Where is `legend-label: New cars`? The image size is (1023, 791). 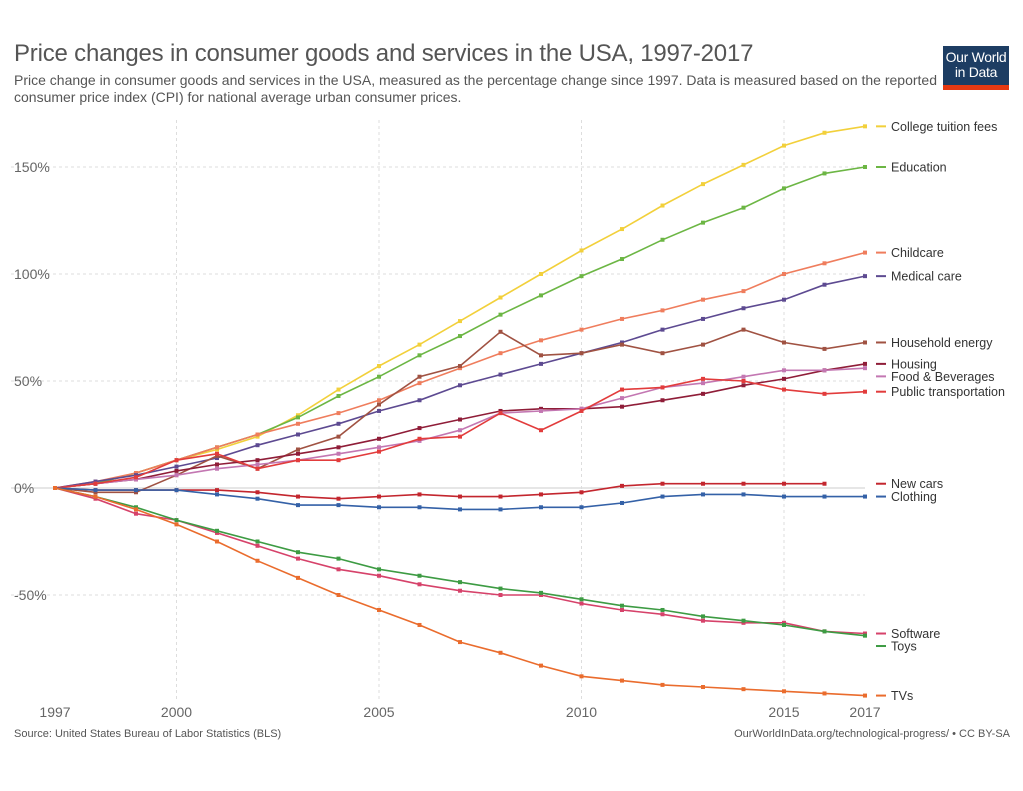
legend-label: New cars is located at coordinates (917, 484).